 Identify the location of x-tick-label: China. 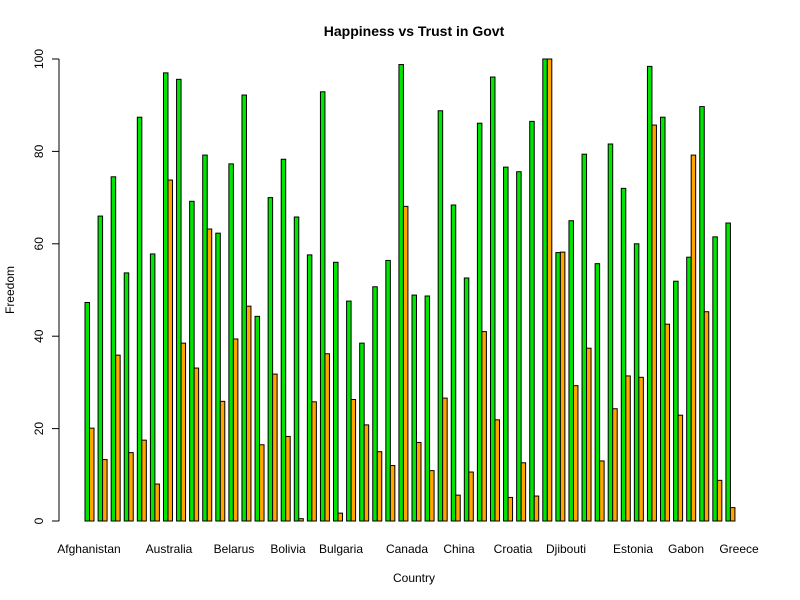
(459, 549).